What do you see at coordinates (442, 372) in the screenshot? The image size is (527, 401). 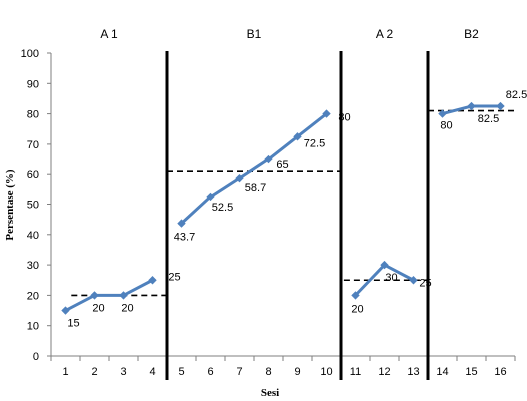 I see `x-tick-label: 14` at bounding box center [442, 372].